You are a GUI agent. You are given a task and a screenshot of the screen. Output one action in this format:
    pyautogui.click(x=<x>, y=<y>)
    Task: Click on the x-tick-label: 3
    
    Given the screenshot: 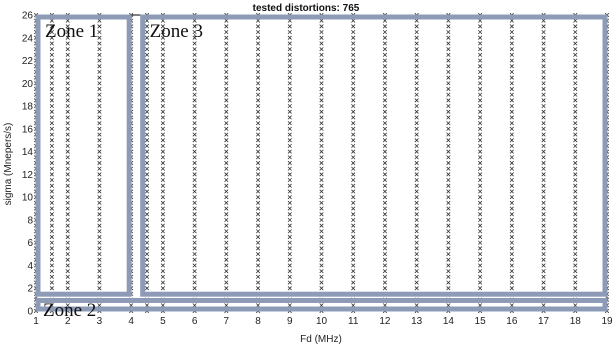 What is the action you would take?
    pyautogui.click(x=100, y=321)
    